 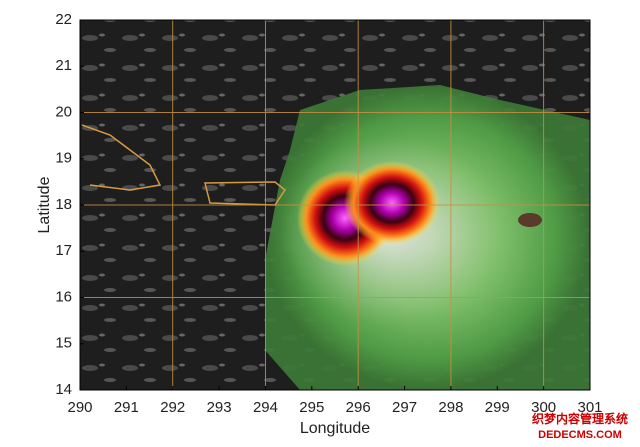 What do you see at coordinates (358, 407) in the screenshot?
I see `x-tick-label: 296` at bounding box center [358, 407].